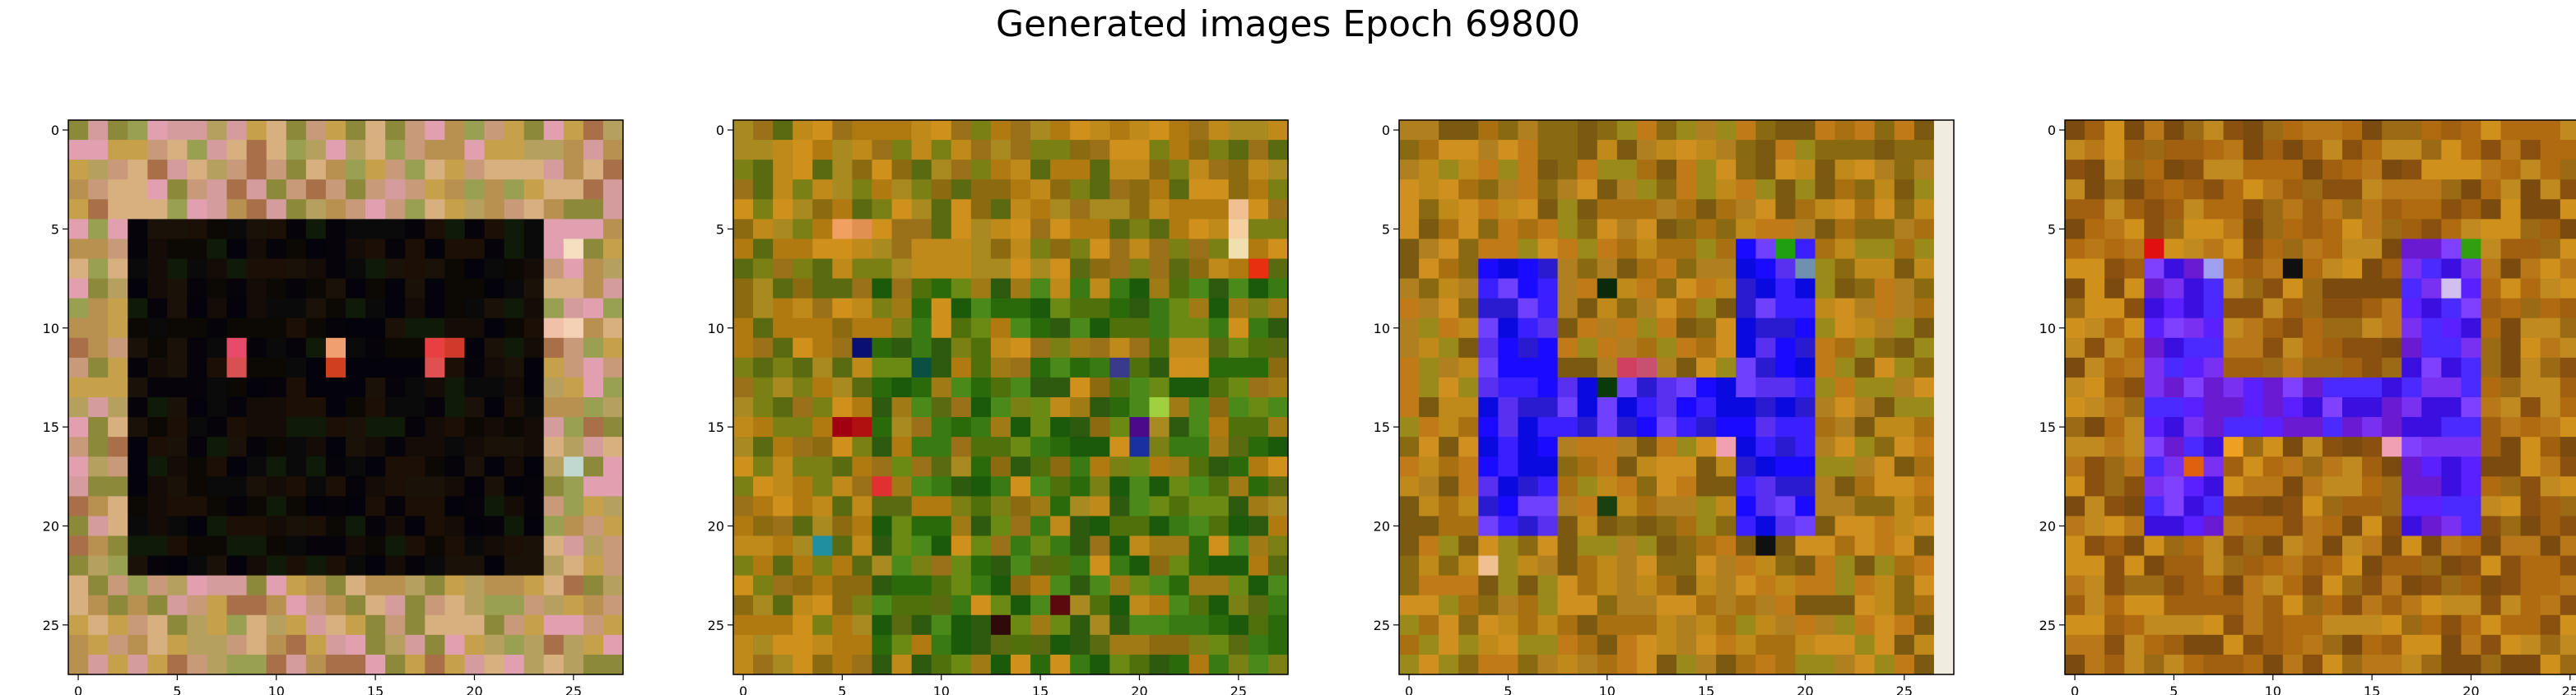  I want to click on x-tick-label: 5, so click(842, 689).